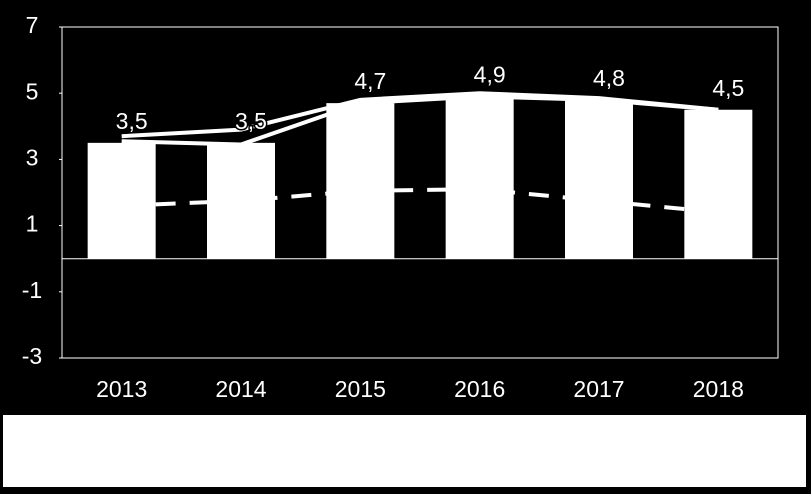  What do you see at coordinates (490, 75) in the screenshot?
I see `value-label: 4,9` at bounding box center [490, 75].